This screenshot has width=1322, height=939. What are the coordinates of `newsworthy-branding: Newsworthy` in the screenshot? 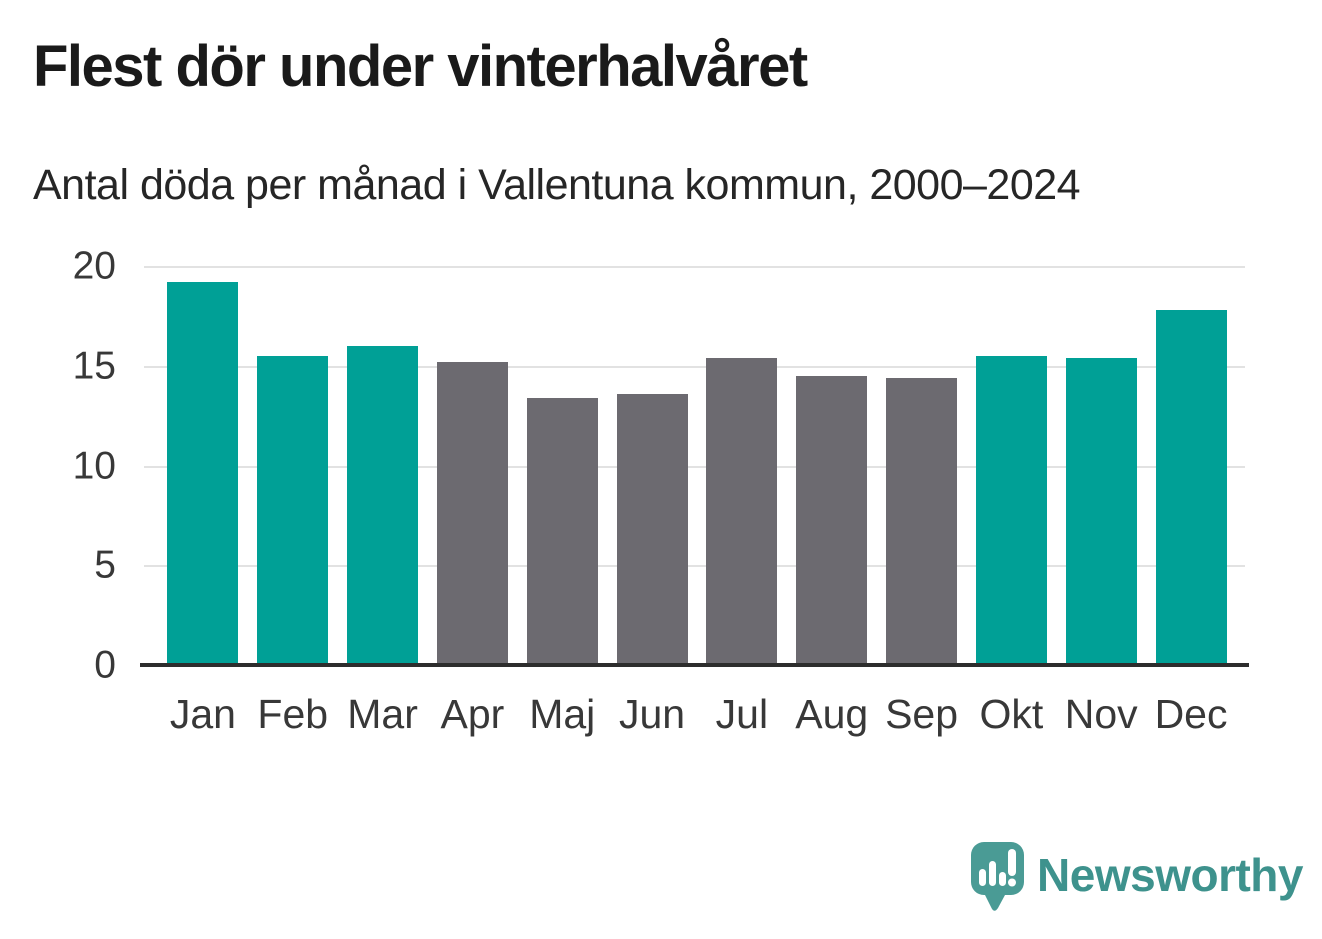 It's located at (1137, 878).